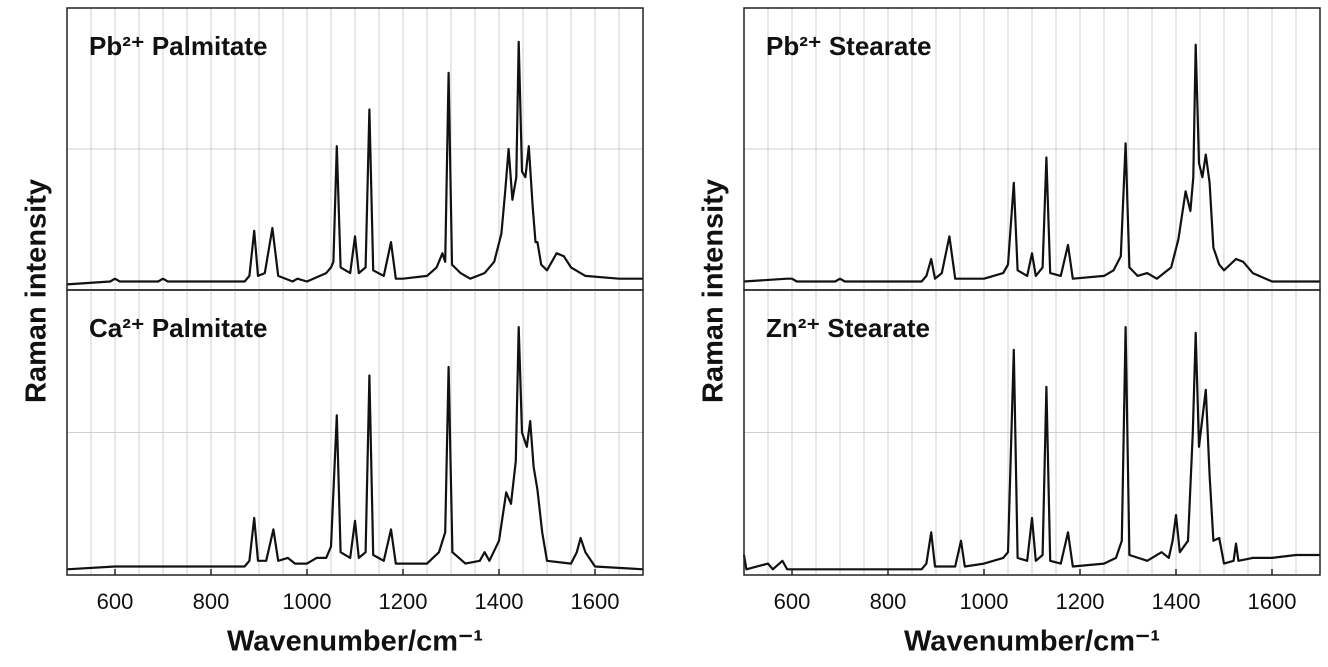 The image size is (1328, 667). Describe the element at coordinates (178, 46) in the screenshot. I see `panel-title: Pb²⁺ Palmitate` at that location.